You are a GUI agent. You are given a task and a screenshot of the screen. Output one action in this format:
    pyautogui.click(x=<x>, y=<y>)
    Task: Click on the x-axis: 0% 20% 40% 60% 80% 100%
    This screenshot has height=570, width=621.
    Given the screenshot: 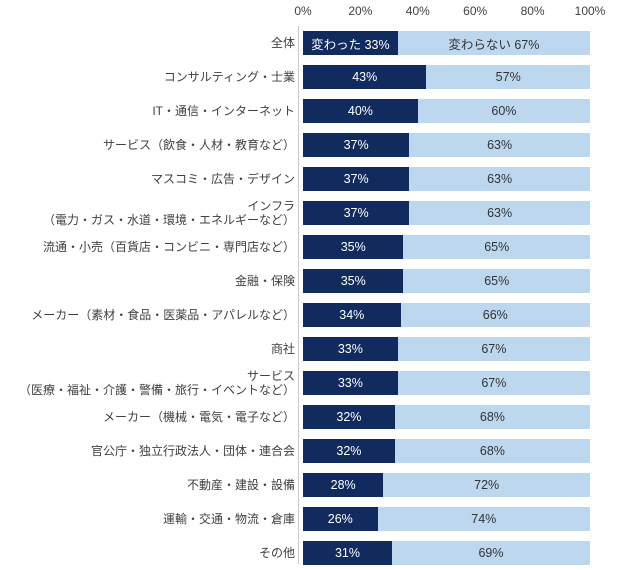 What is the action you would take?
    pyautogui.click(x=310, y=13)
    